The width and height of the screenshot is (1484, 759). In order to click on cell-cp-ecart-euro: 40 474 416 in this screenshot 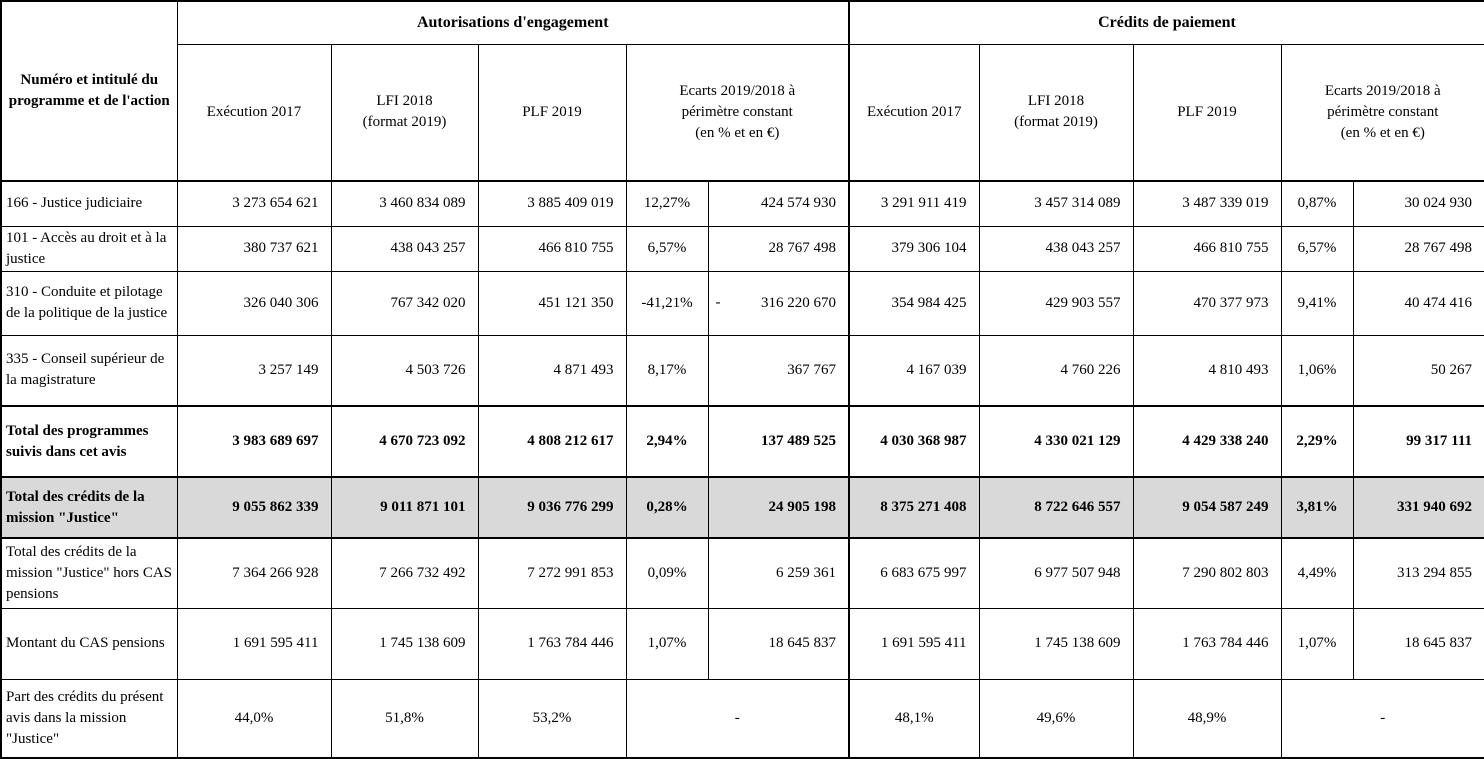, I will do `click(1418, 303)`.